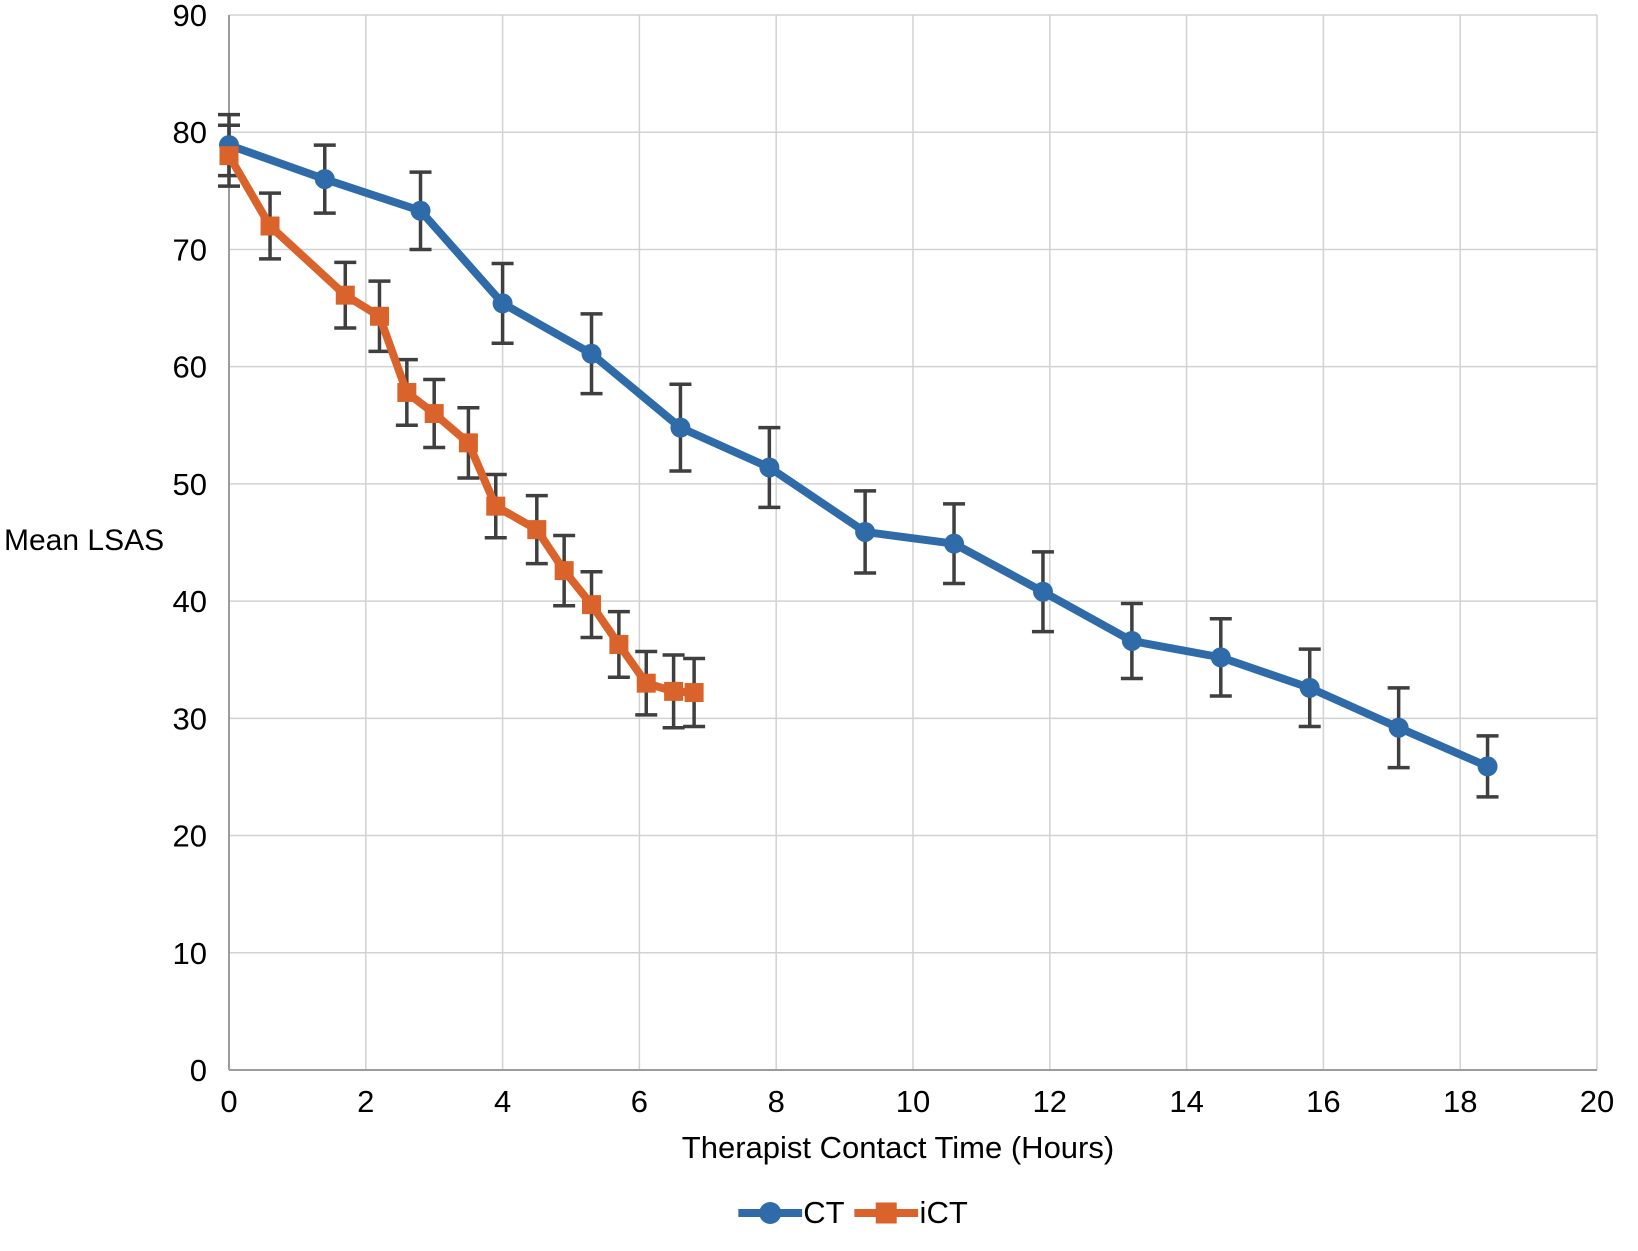 This screenshot has height=1251, width=1638. I want to click on legend-item-ct: CT, so click(791, 1212).